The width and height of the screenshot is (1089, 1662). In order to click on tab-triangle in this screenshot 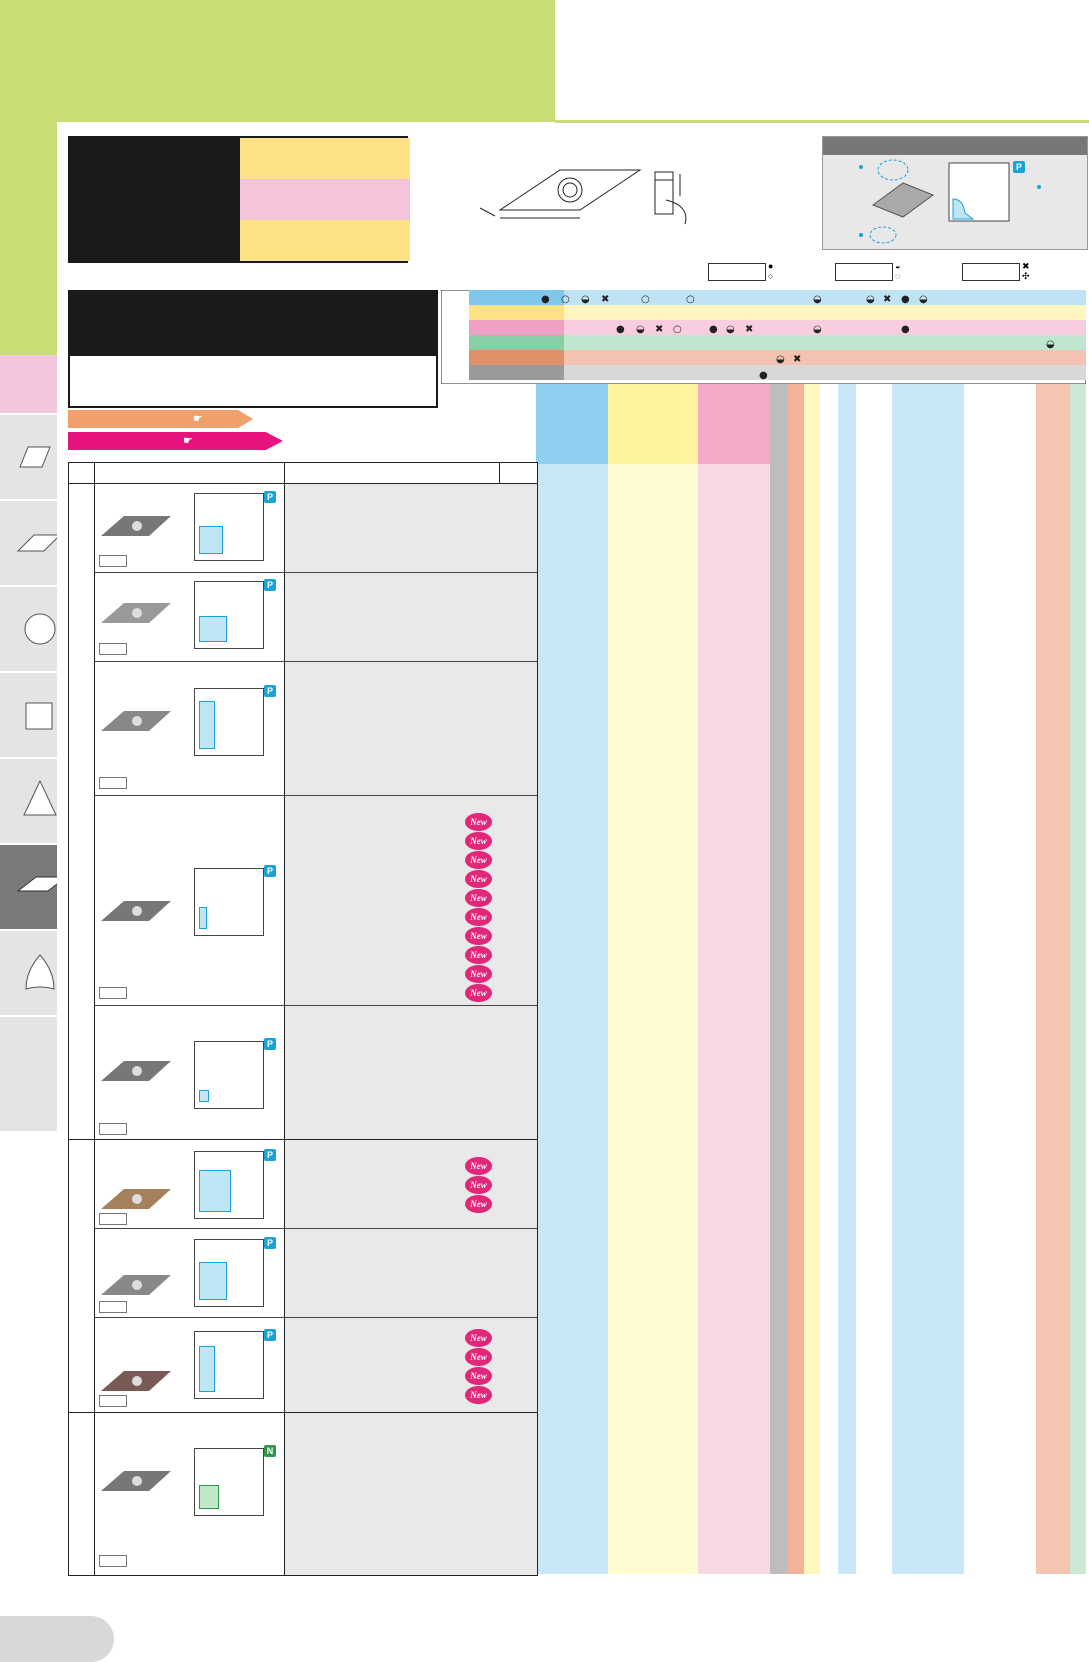, I will do `click(28, 802)`.